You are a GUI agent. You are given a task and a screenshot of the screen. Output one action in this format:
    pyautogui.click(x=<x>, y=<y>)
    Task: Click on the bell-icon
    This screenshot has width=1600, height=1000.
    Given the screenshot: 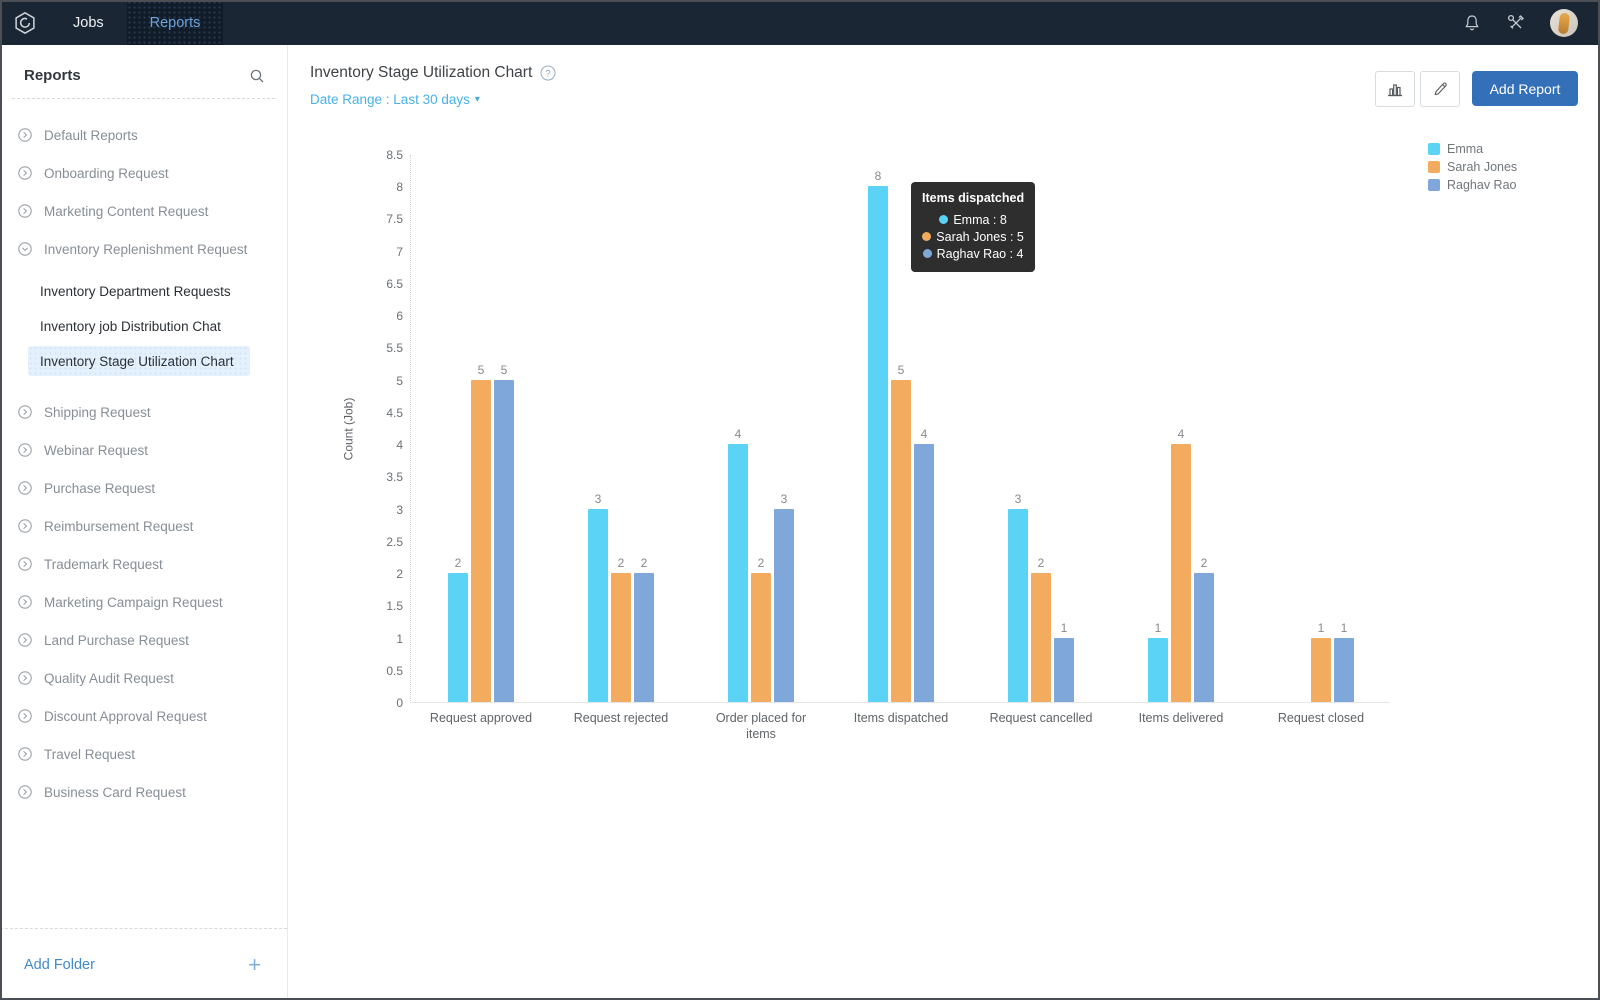 What is the action you would take?
    pyautogui.click(x=1472, y=23)
    